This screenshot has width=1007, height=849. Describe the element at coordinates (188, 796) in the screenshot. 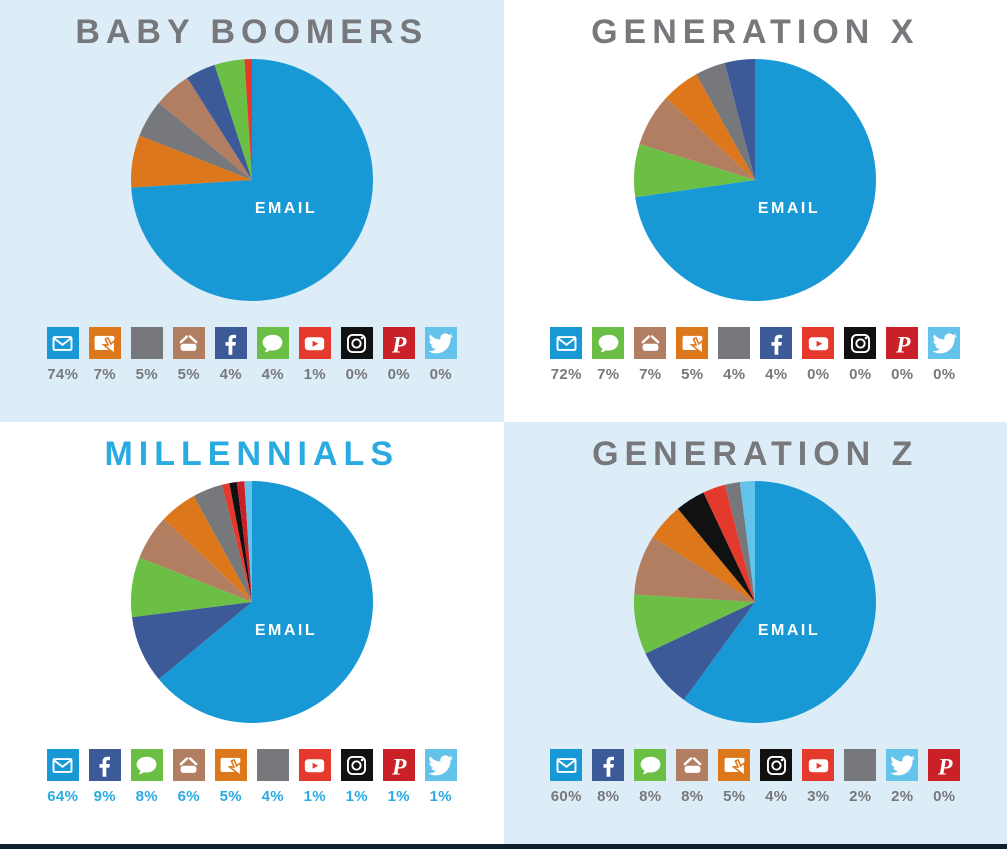

I see `channel-percentage: 6%` at that location.